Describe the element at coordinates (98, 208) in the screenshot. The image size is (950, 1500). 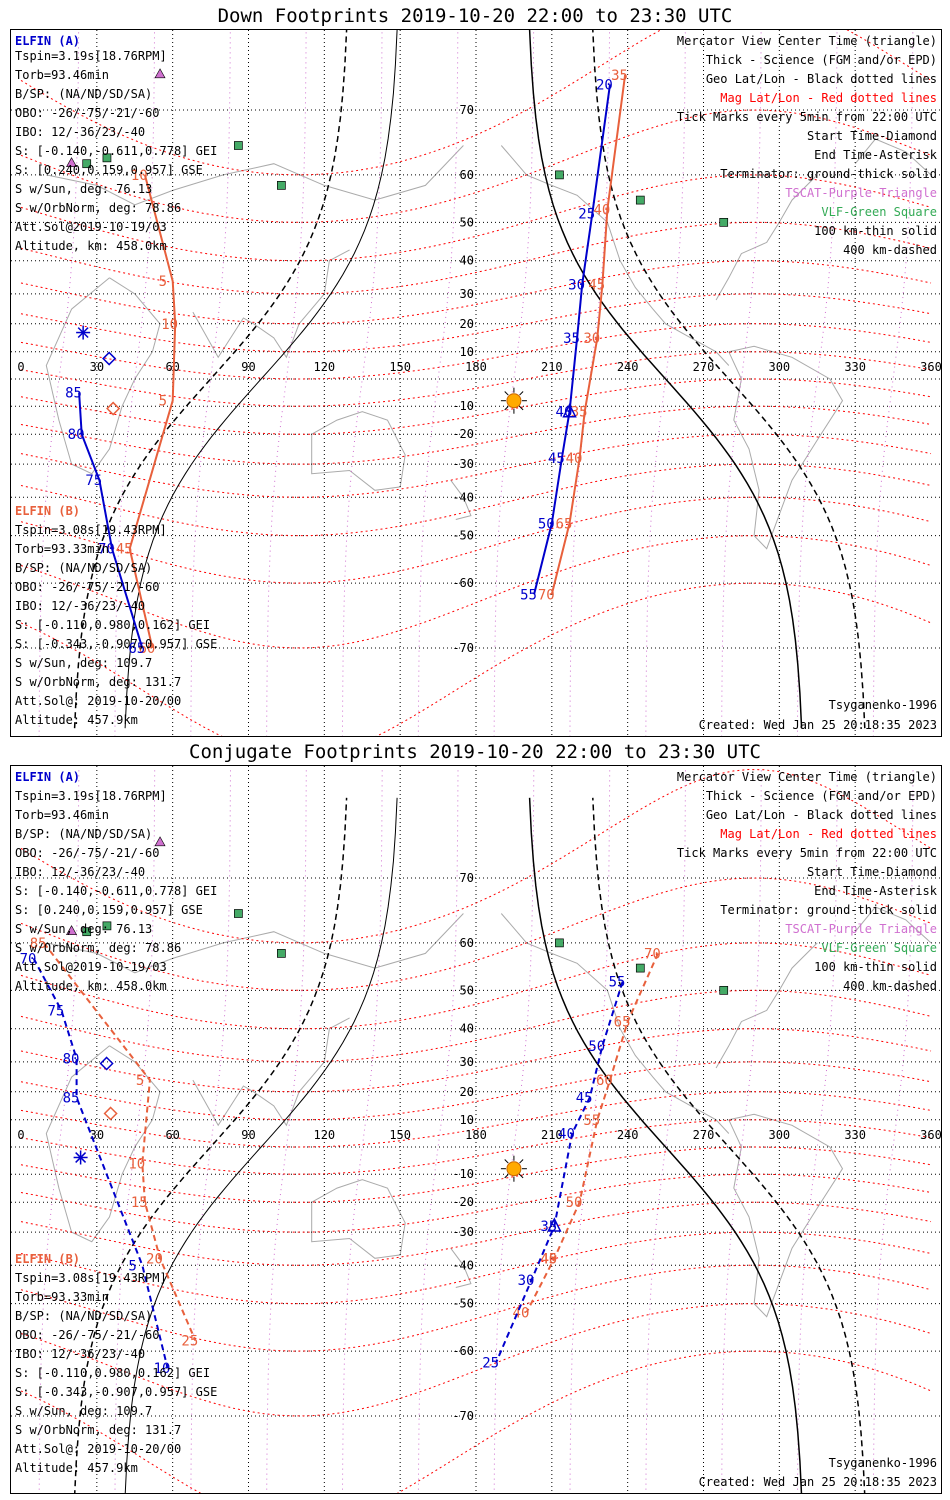
I see `elfin-a-line: S w/OrbNorm, deg: 78.86` at that location.